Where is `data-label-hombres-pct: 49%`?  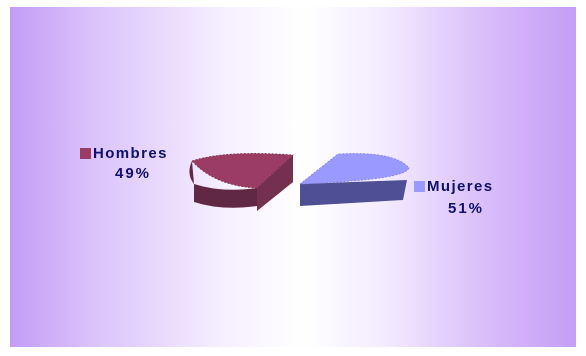
data-label-hombres-pct: 49% is located at coordinates (133, 173).